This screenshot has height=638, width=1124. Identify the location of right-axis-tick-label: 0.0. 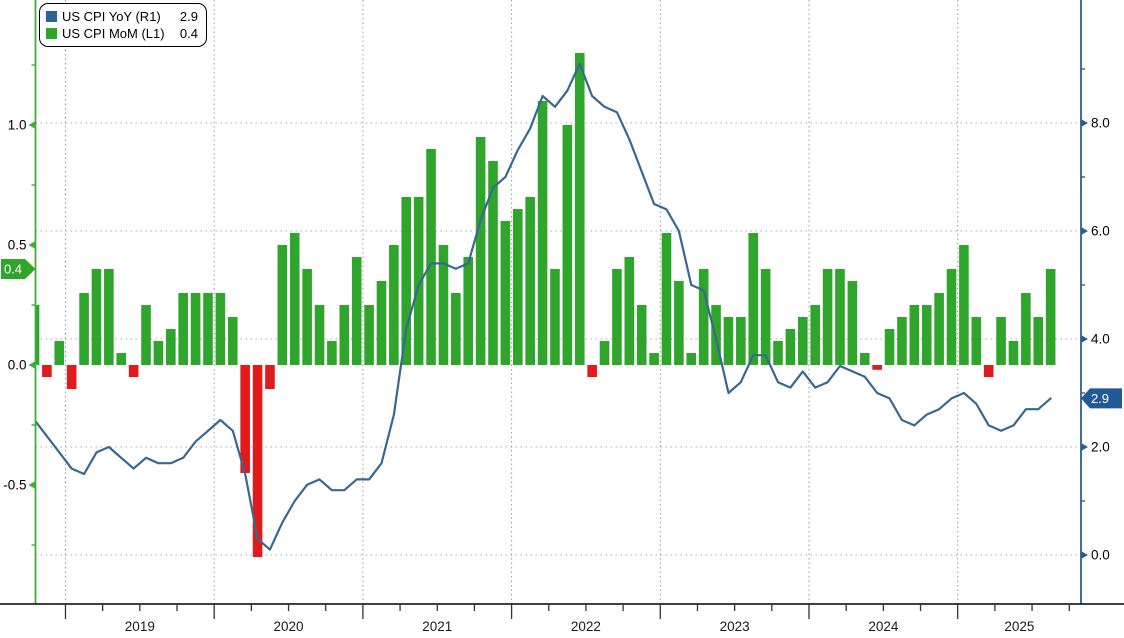
(1100, 555).